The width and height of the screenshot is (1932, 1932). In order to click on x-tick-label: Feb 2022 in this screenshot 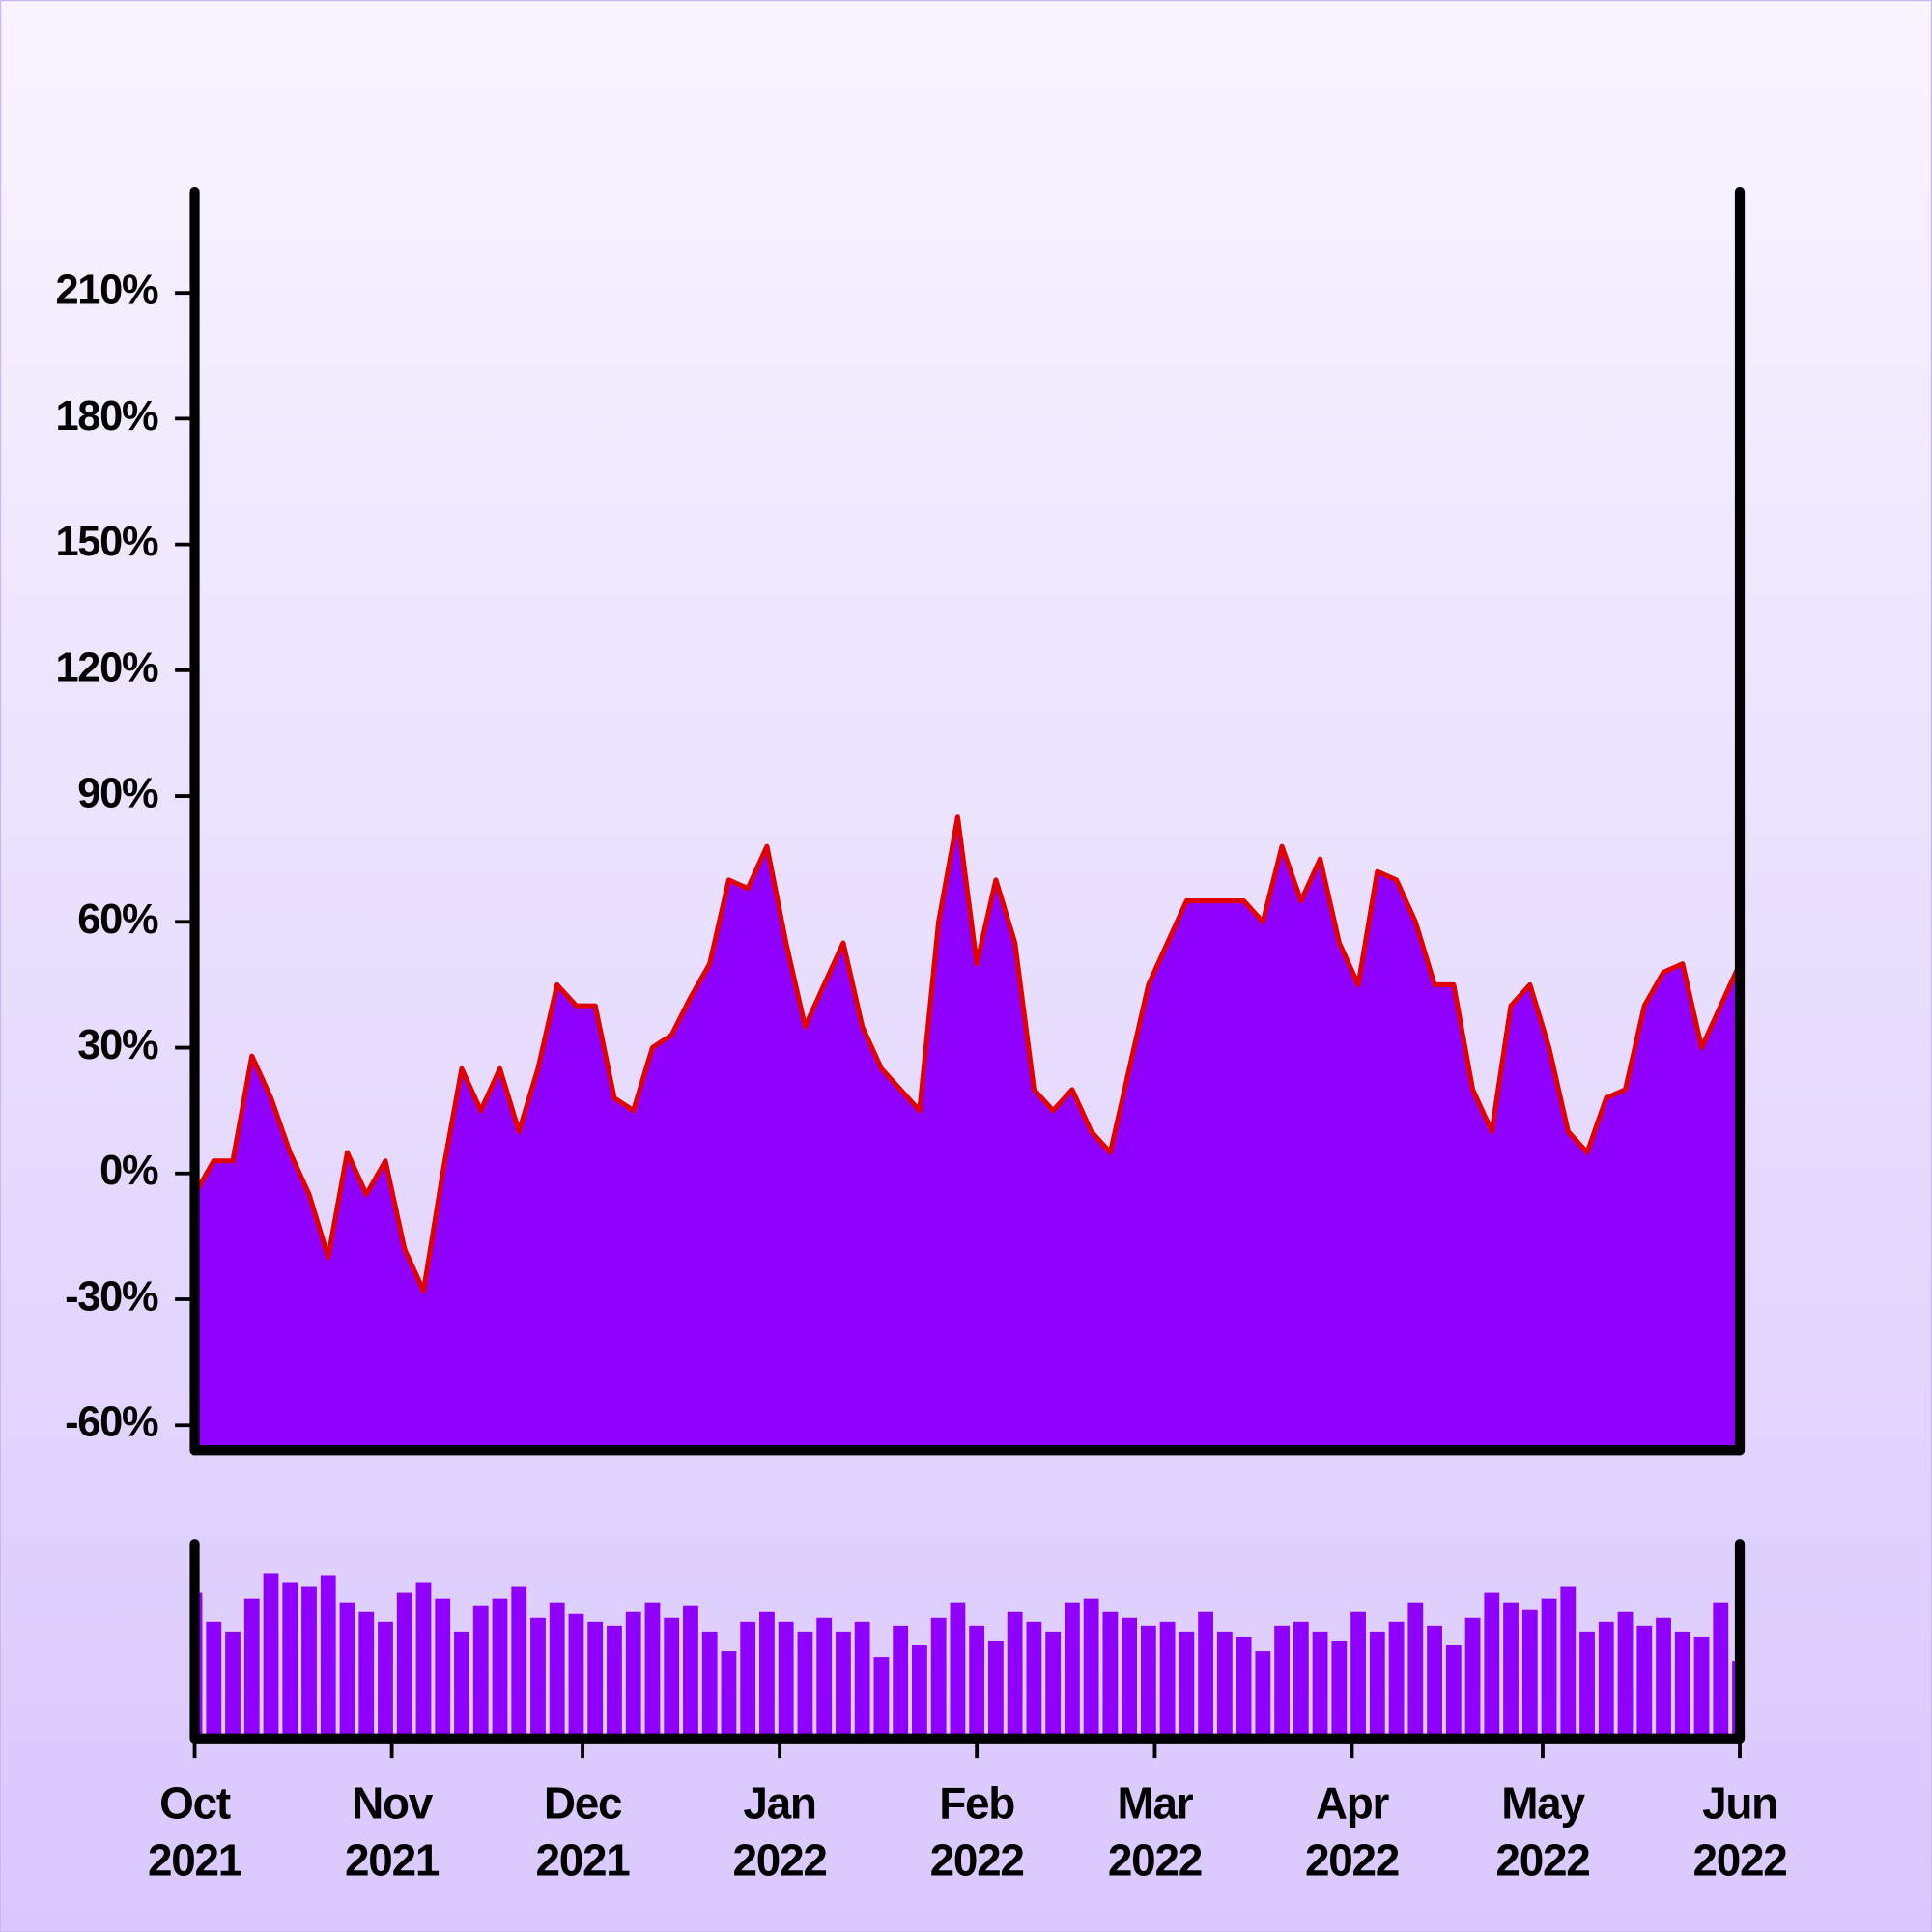, I will do `click(977, 1831)`.